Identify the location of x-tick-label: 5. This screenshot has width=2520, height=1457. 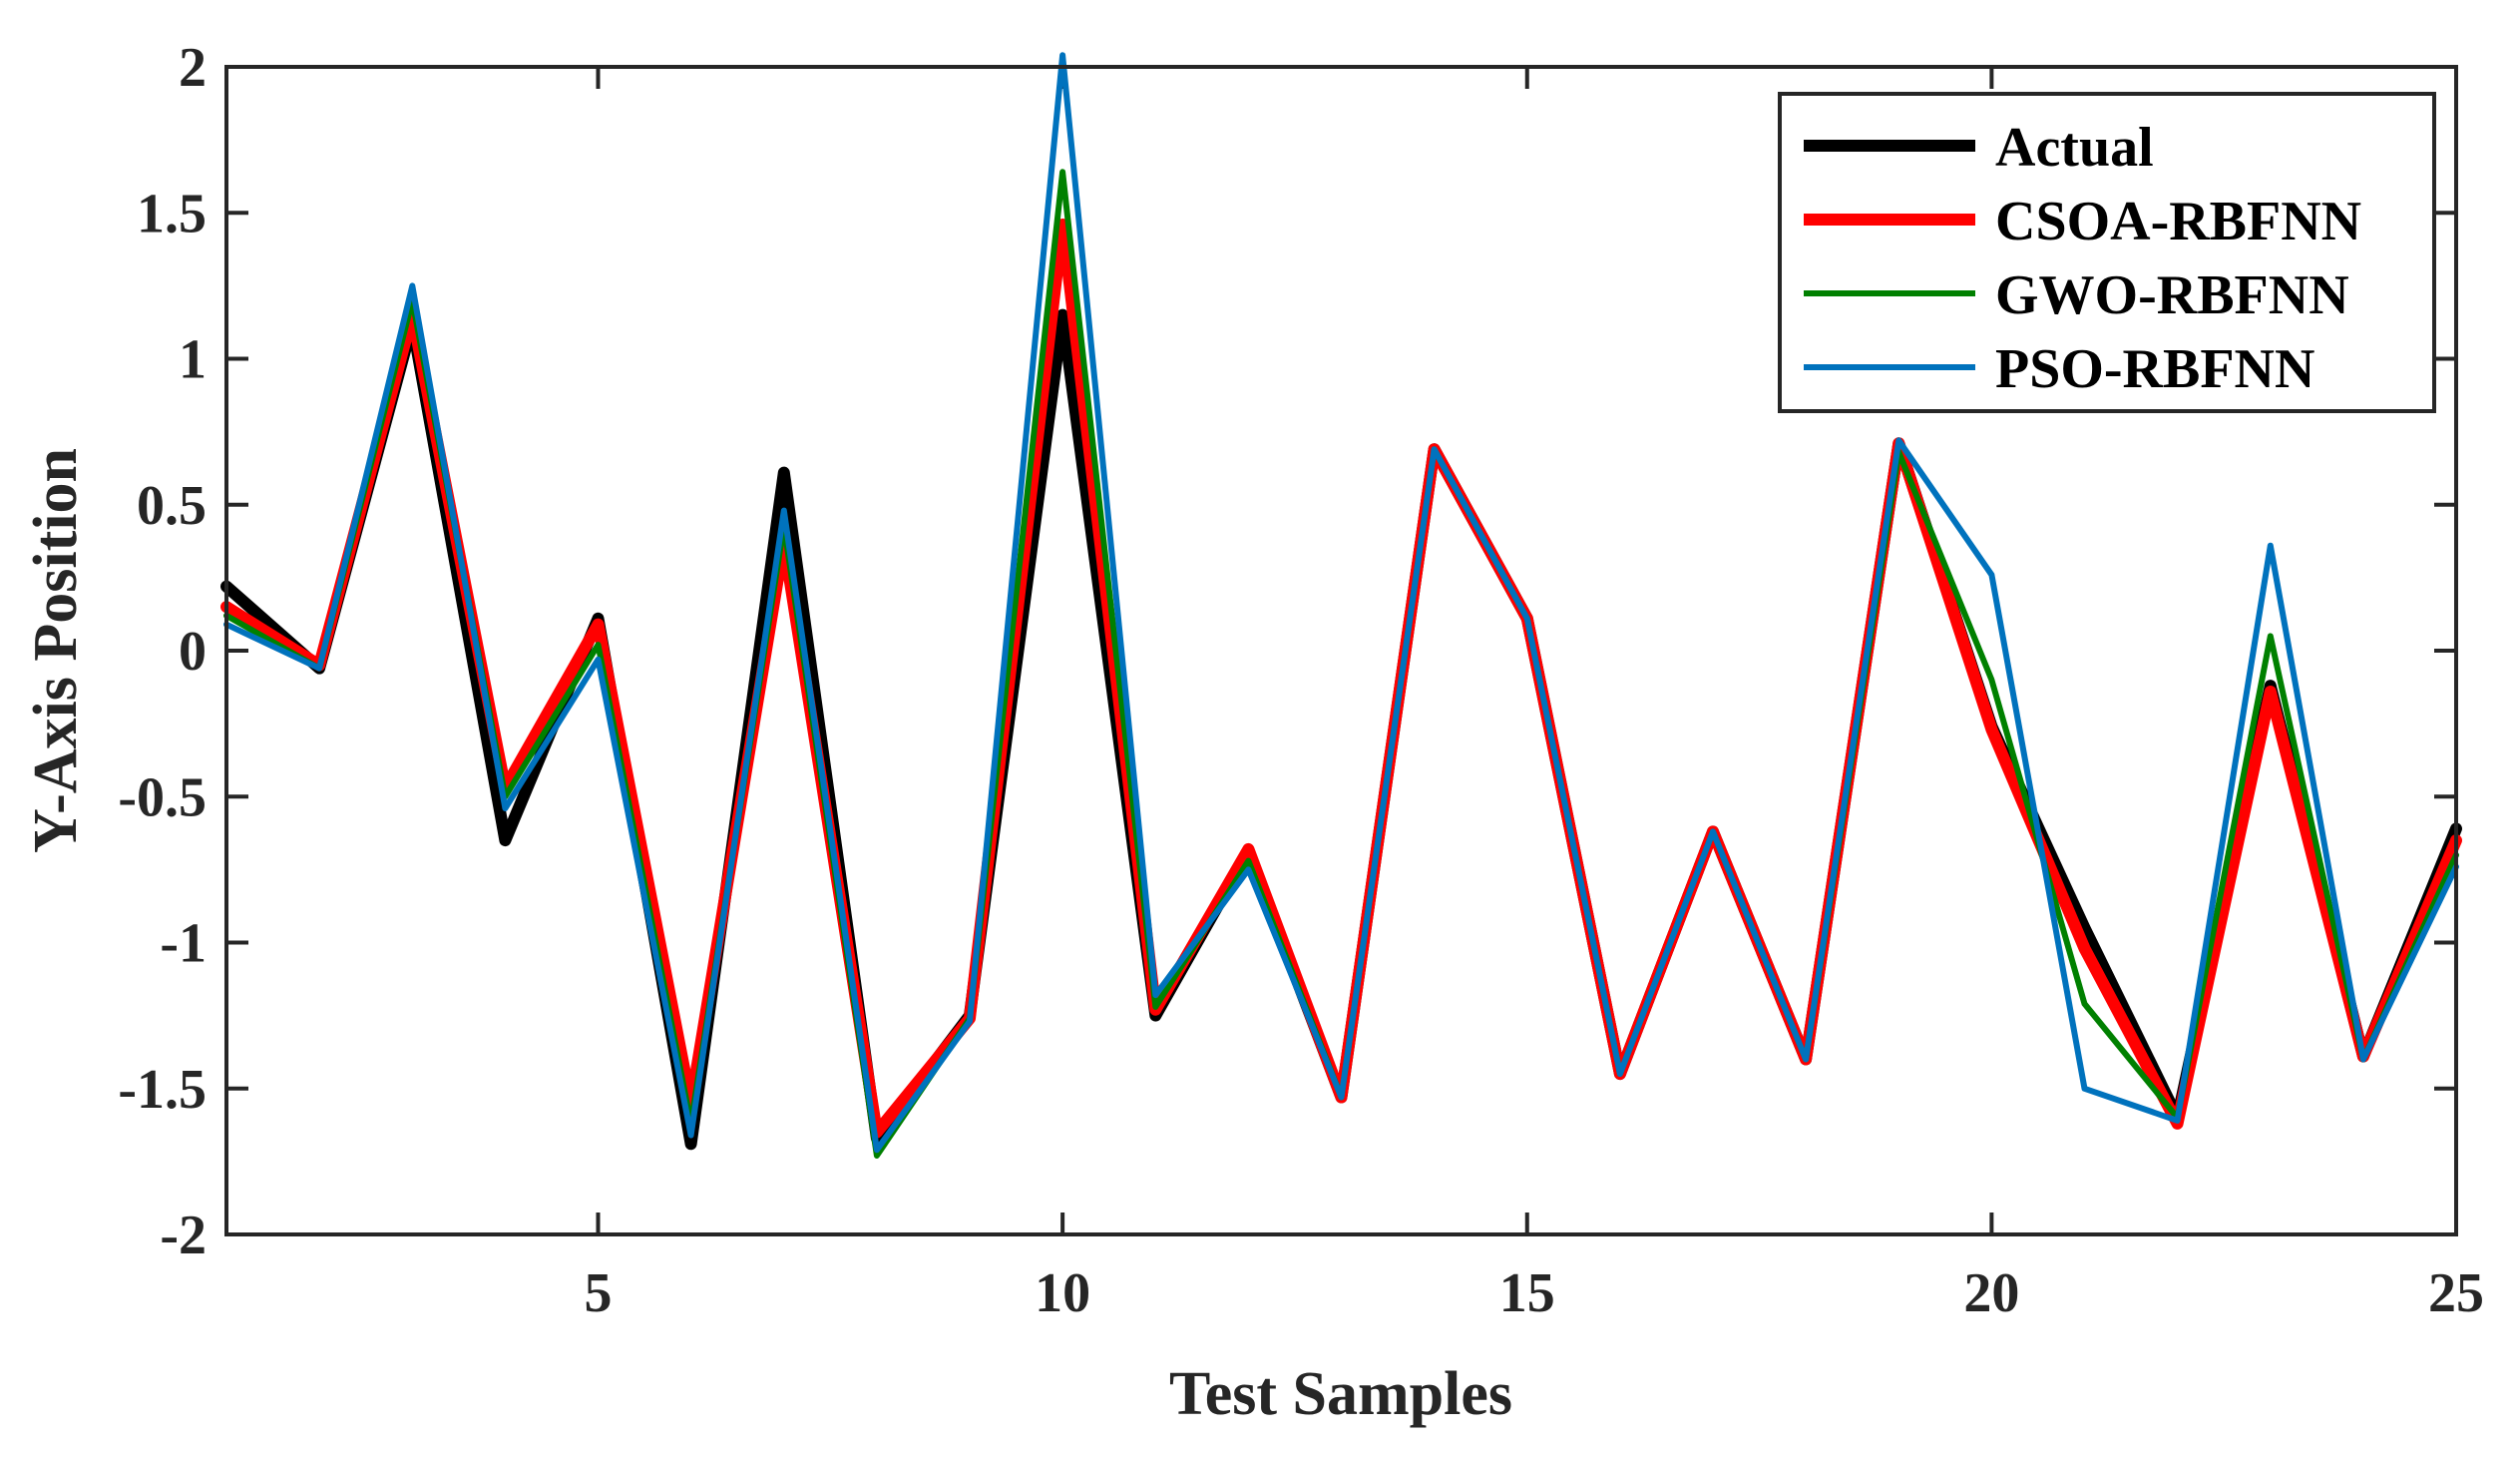
(599, 1293).